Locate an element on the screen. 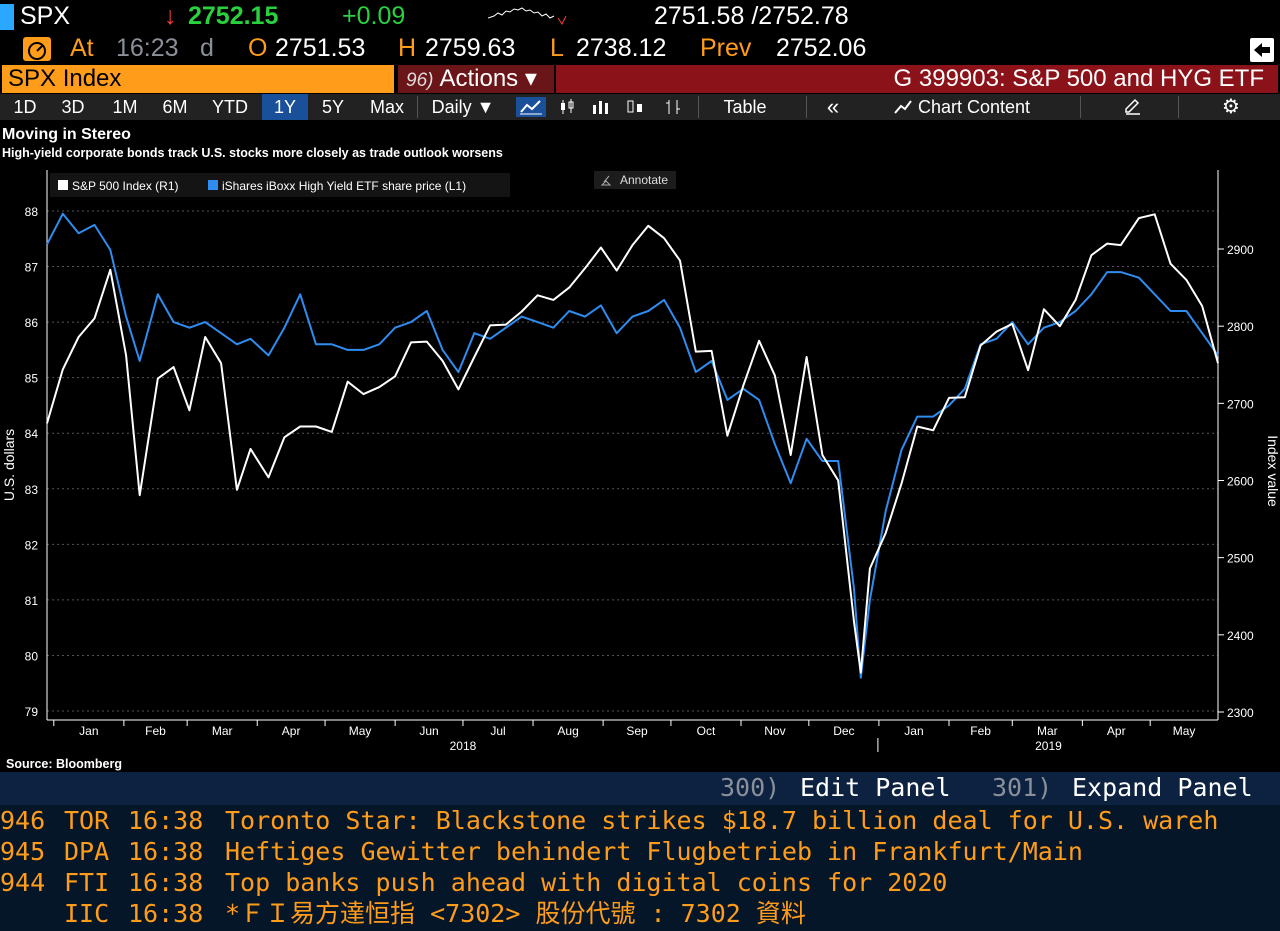  month-label: Sep is located at coordinates (637, 731).